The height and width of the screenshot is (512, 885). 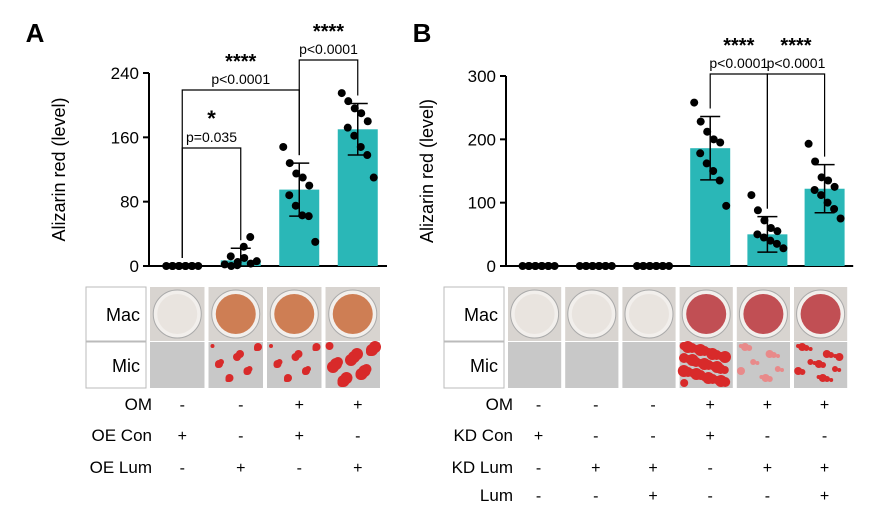 What do you see at coordinates (35, 33) in the screenshot?
I see `panel-label: A` at bounding box center [35, 33].